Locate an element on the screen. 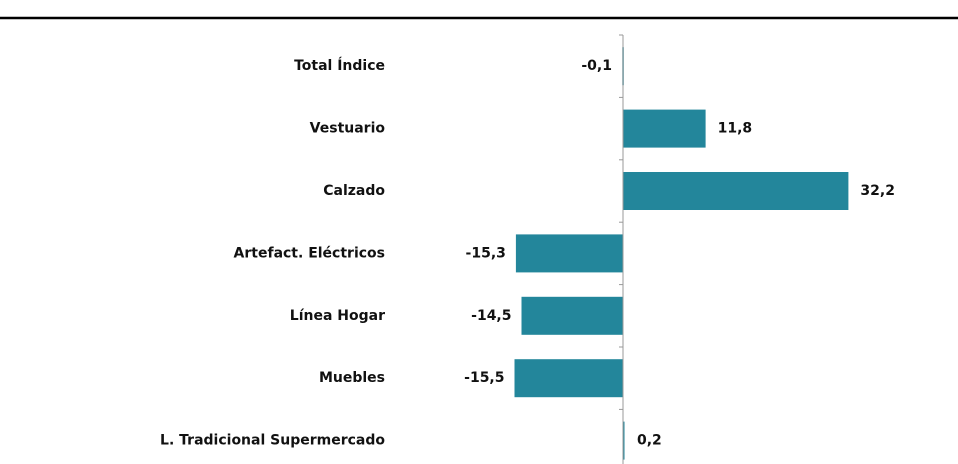 The image size is (958, 464). category-label: Total Índice is located at coordinates (339, 65).